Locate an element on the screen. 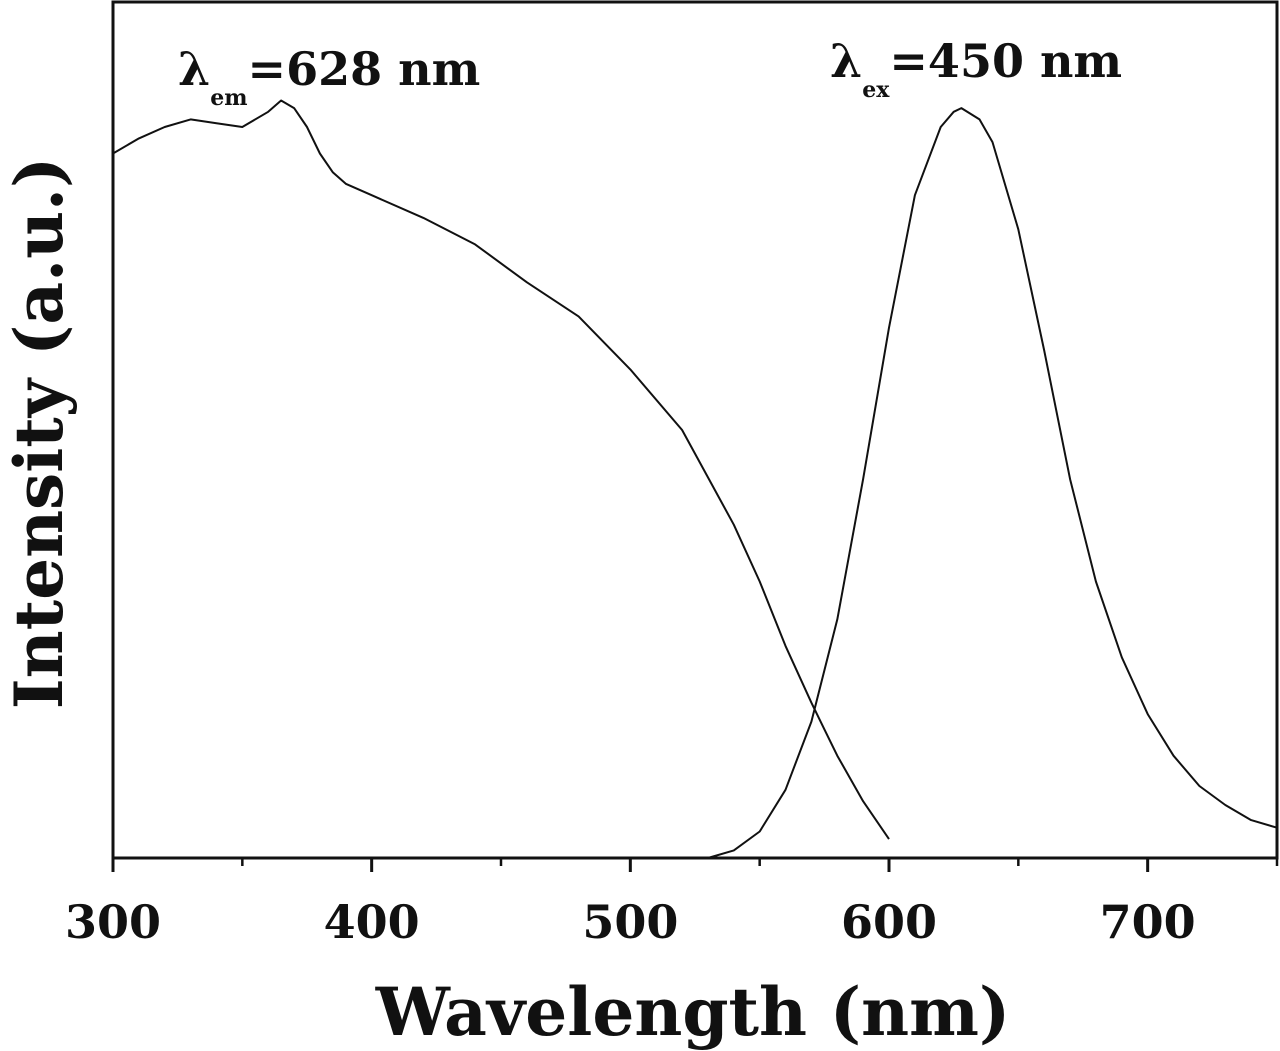  y-axis-label: Intensity (a.u.) is located at coordinates (39, 433).